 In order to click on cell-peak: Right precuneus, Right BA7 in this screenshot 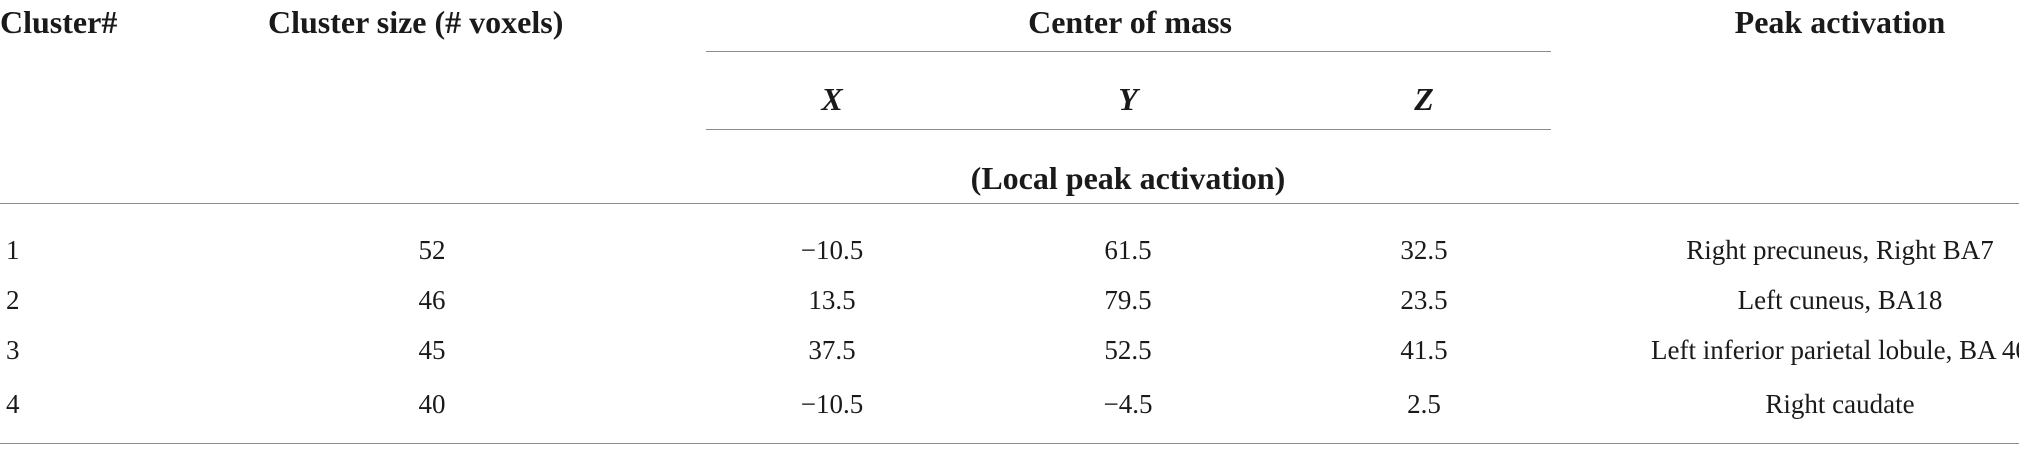, I will do `click(1840, 250)`.